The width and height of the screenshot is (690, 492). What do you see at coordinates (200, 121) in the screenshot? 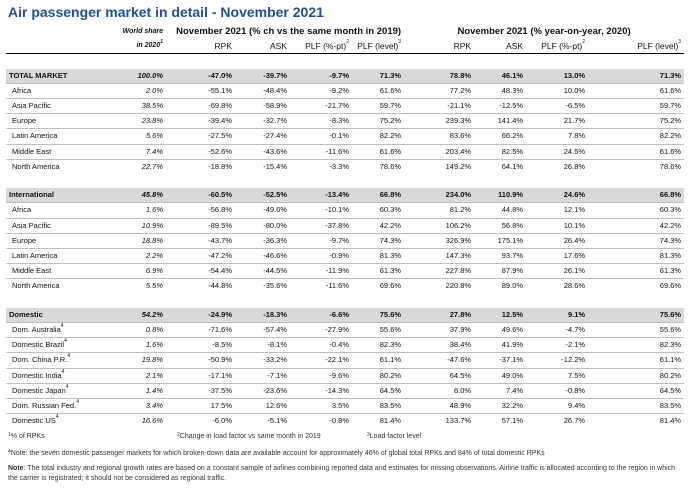
I see `rpk-2019-cell: -39.4%` at bounding box center [200, 121].